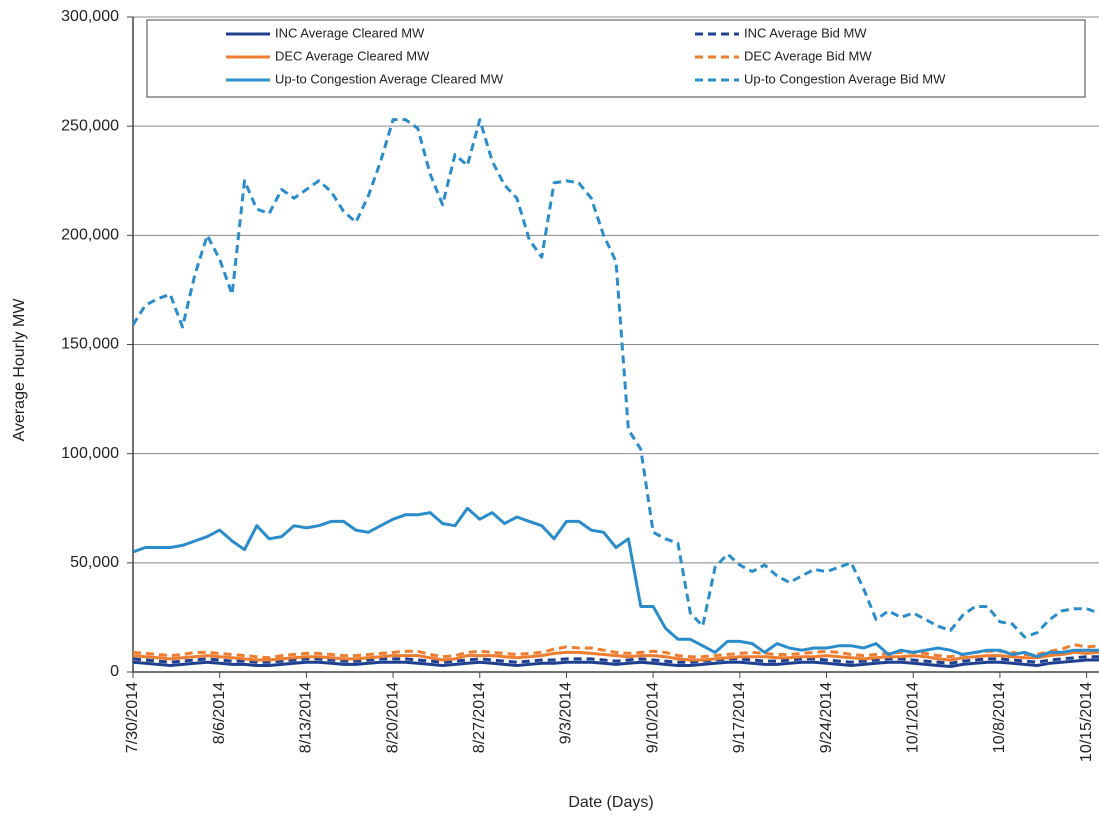  What do you see at coordinates (566, 713) in the screenshot?
I see `x-tick-label: 9/3/2014` at bounding box center [566, 713].